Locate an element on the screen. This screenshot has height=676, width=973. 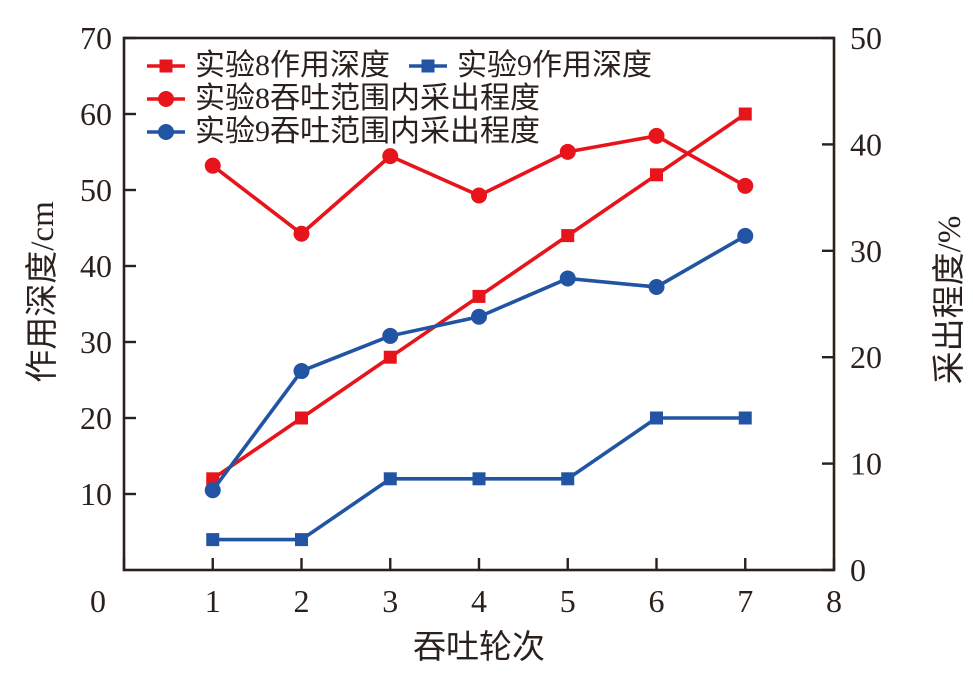
x-axis-title: 吞吐轮次 is located at coordinates (479, 647).